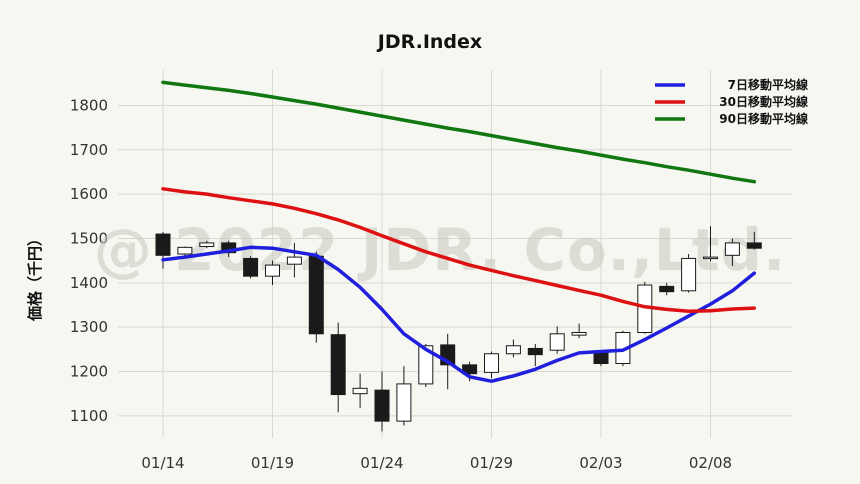  What do you see at coordinates (89, 283) in the screenshot?
I see `y-tick-label: 1400` at bounding box center [89, 283].